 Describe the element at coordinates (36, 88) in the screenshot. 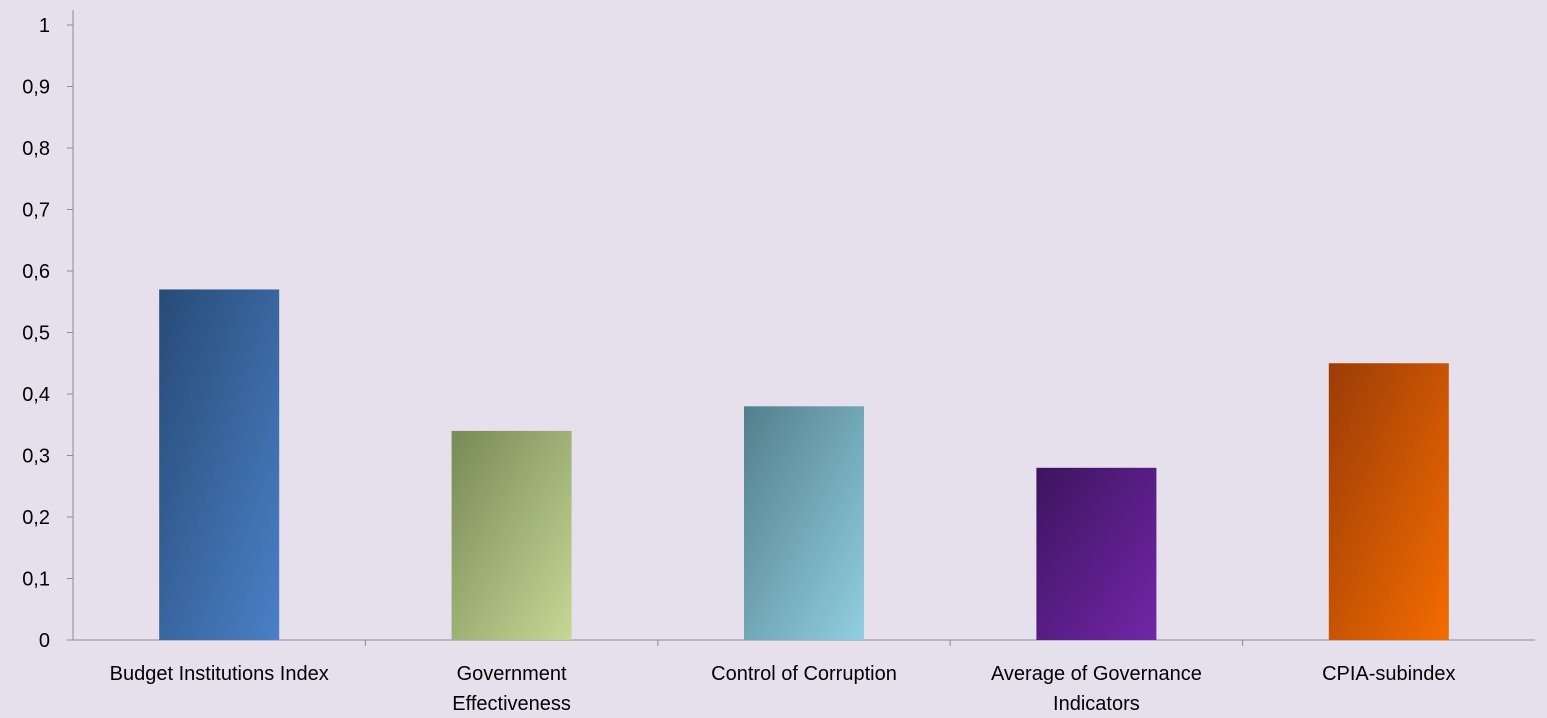

I see `y-tick-label: 0,9` at that location.